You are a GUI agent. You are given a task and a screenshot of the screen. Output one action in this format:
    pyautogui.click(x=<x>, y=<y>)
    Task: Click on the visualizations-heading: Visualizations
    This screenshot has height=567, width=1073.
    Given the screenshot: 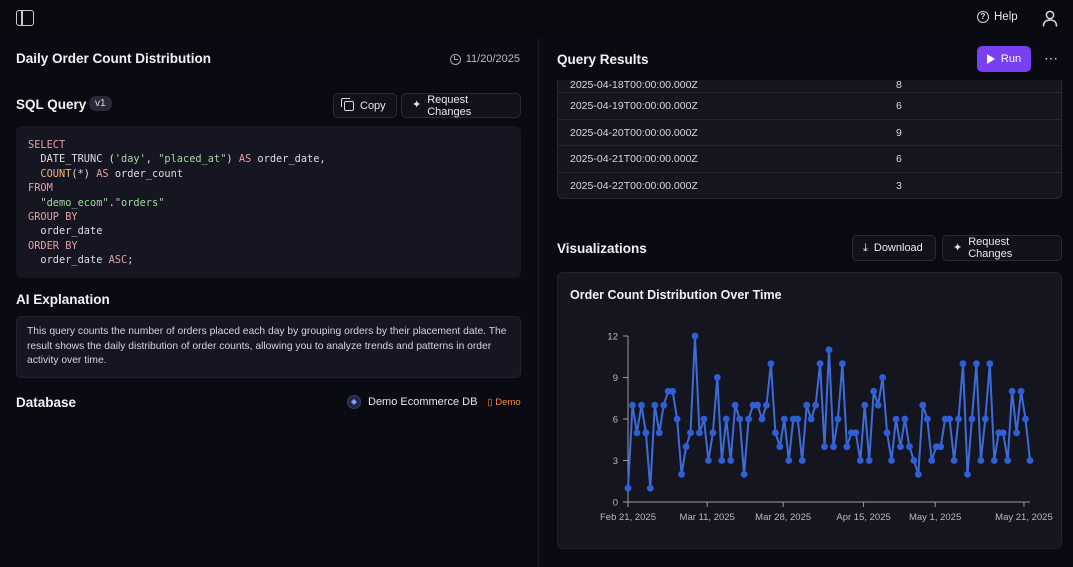 What is the action you would take?
    pyautogui.click(x=602, y=248)
    